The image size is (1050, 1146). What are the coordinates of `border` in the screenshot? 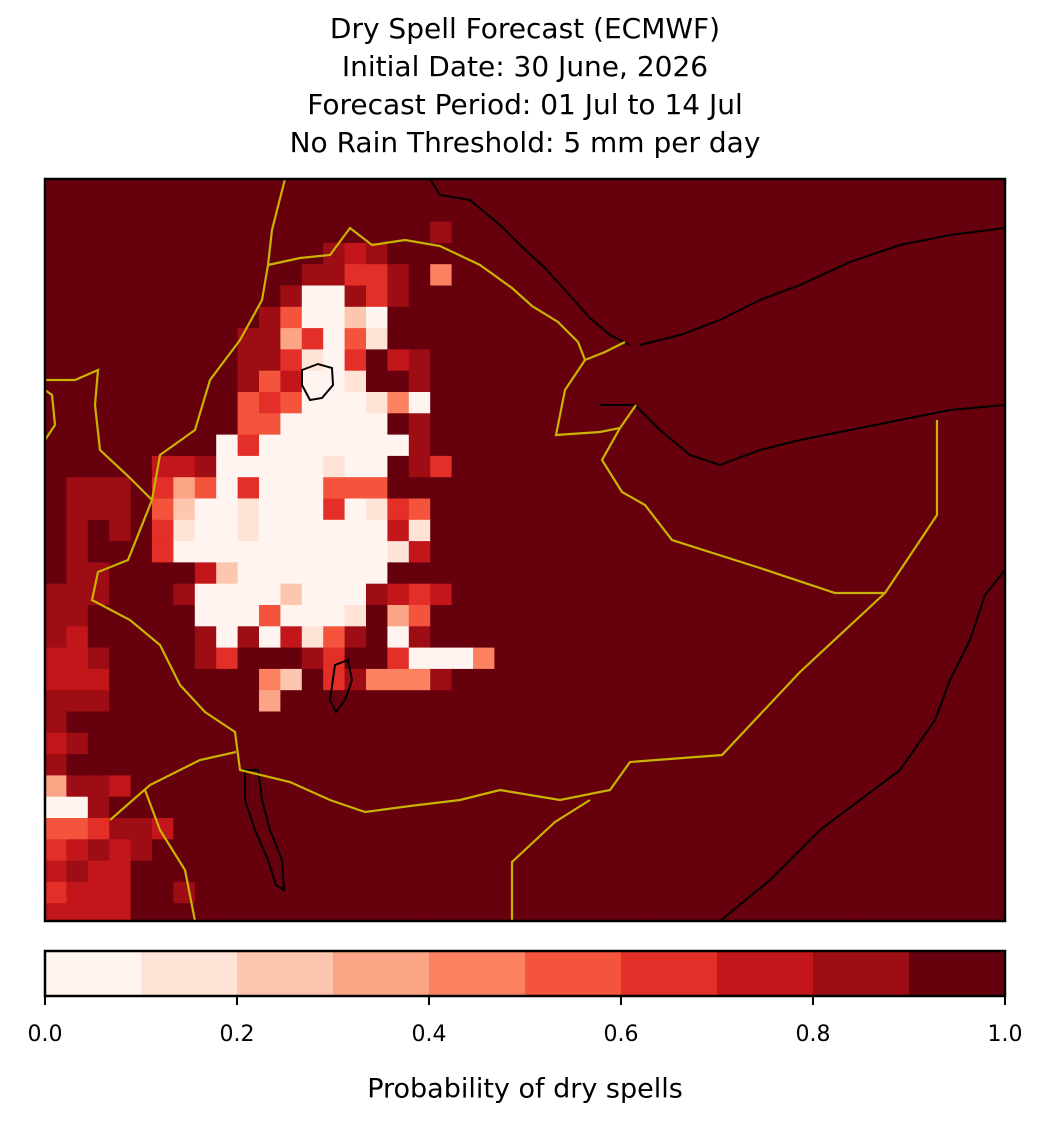 It's located at (446, 294).